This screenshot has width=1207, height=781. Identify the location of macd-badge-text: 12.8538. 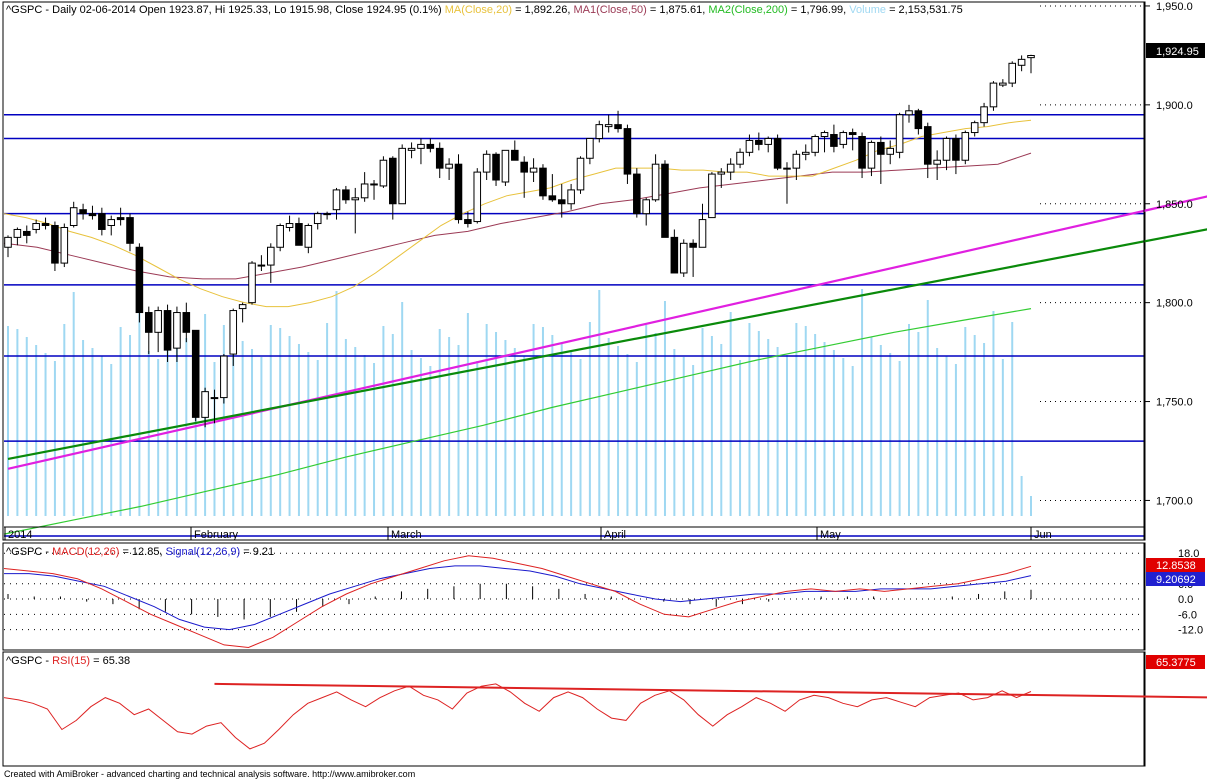
(1176, 566).